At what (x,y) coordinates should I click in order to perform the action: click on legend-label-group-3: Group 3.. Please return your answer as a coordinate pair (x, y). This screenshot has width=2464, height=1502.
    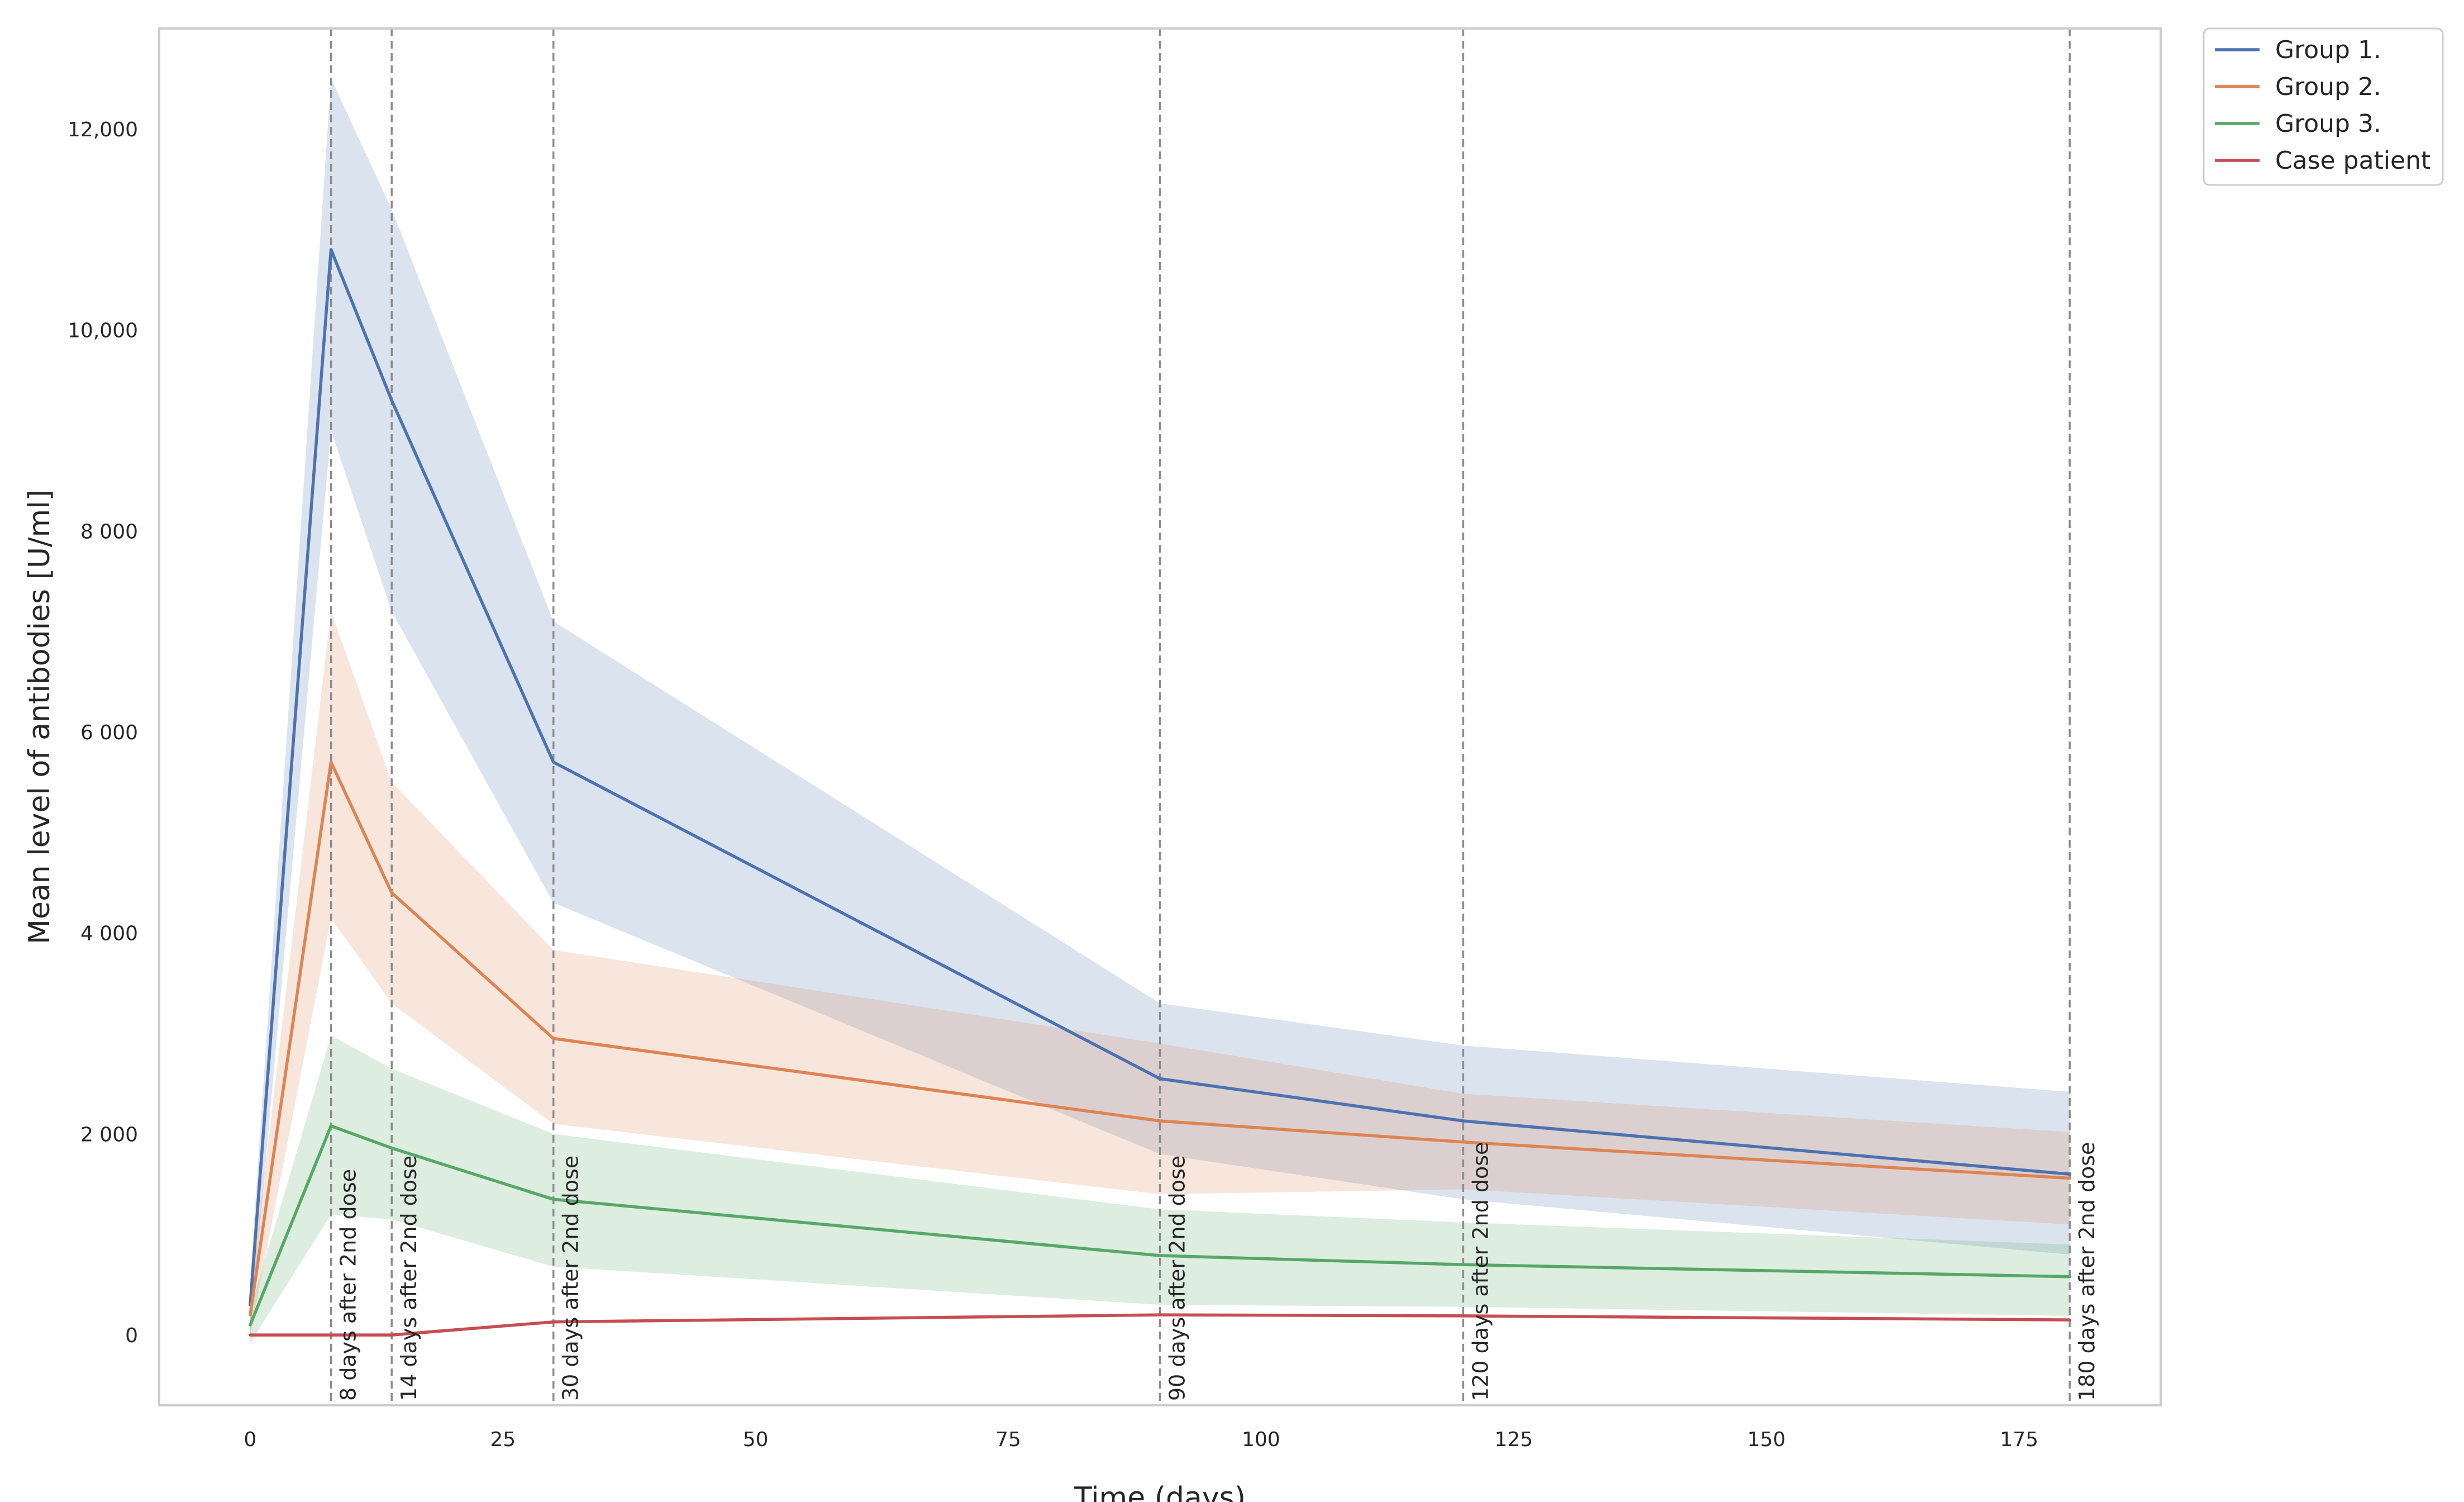
    Looking at the image, I should click on (2328, 124).